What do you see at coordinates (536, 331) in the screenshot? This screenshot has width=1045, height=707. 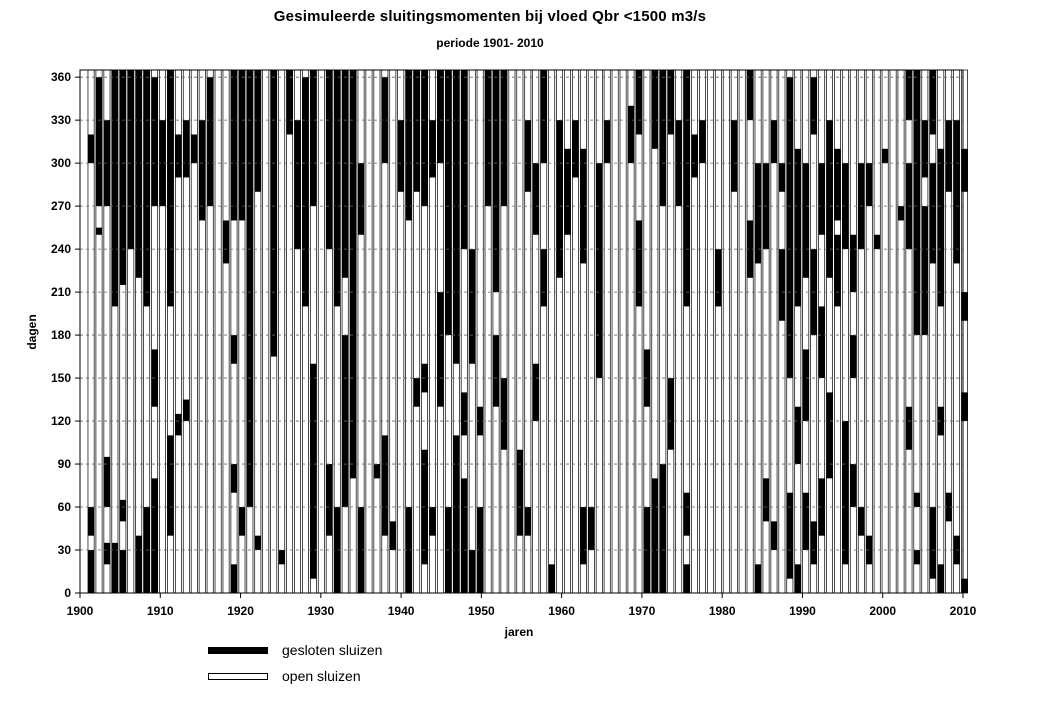 I see `bar-open-1957` at bounding box center [536, 331].